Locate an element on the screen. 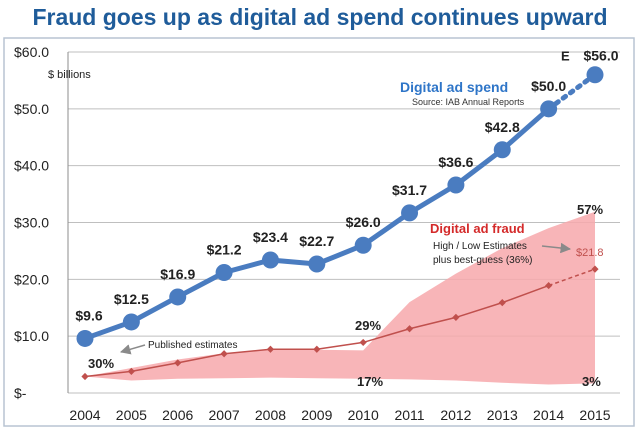 This screenshot has height=432, width=640. published-estimates-arrow is located at coordinates (132, 349).